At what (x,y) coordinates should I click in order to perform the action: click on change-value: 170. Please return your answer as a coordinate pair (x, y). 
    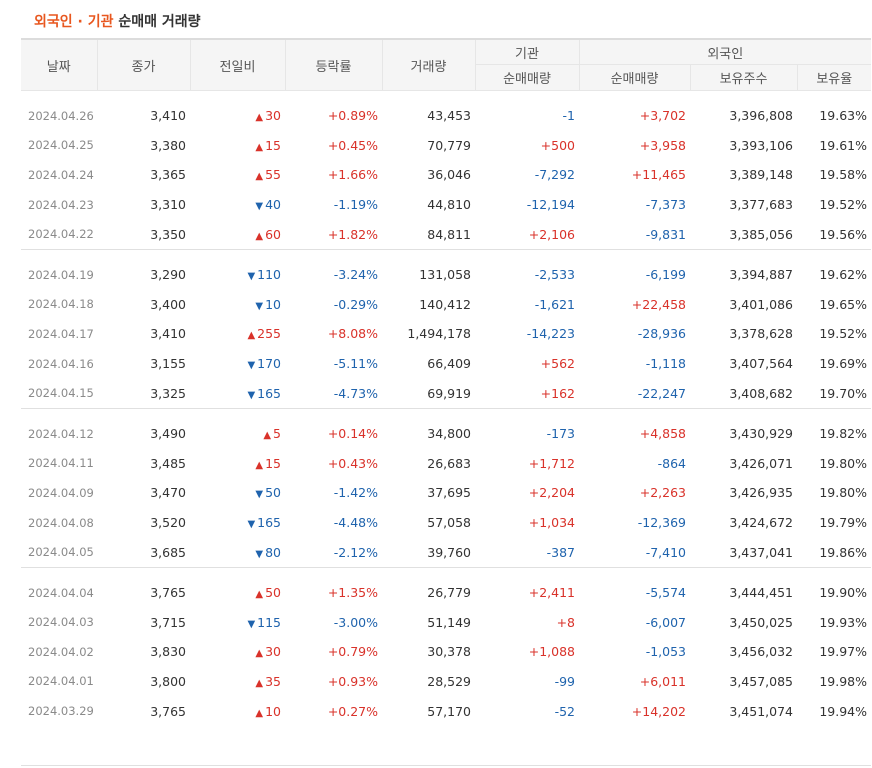
    Looking at the image, I should click on (269, 364).